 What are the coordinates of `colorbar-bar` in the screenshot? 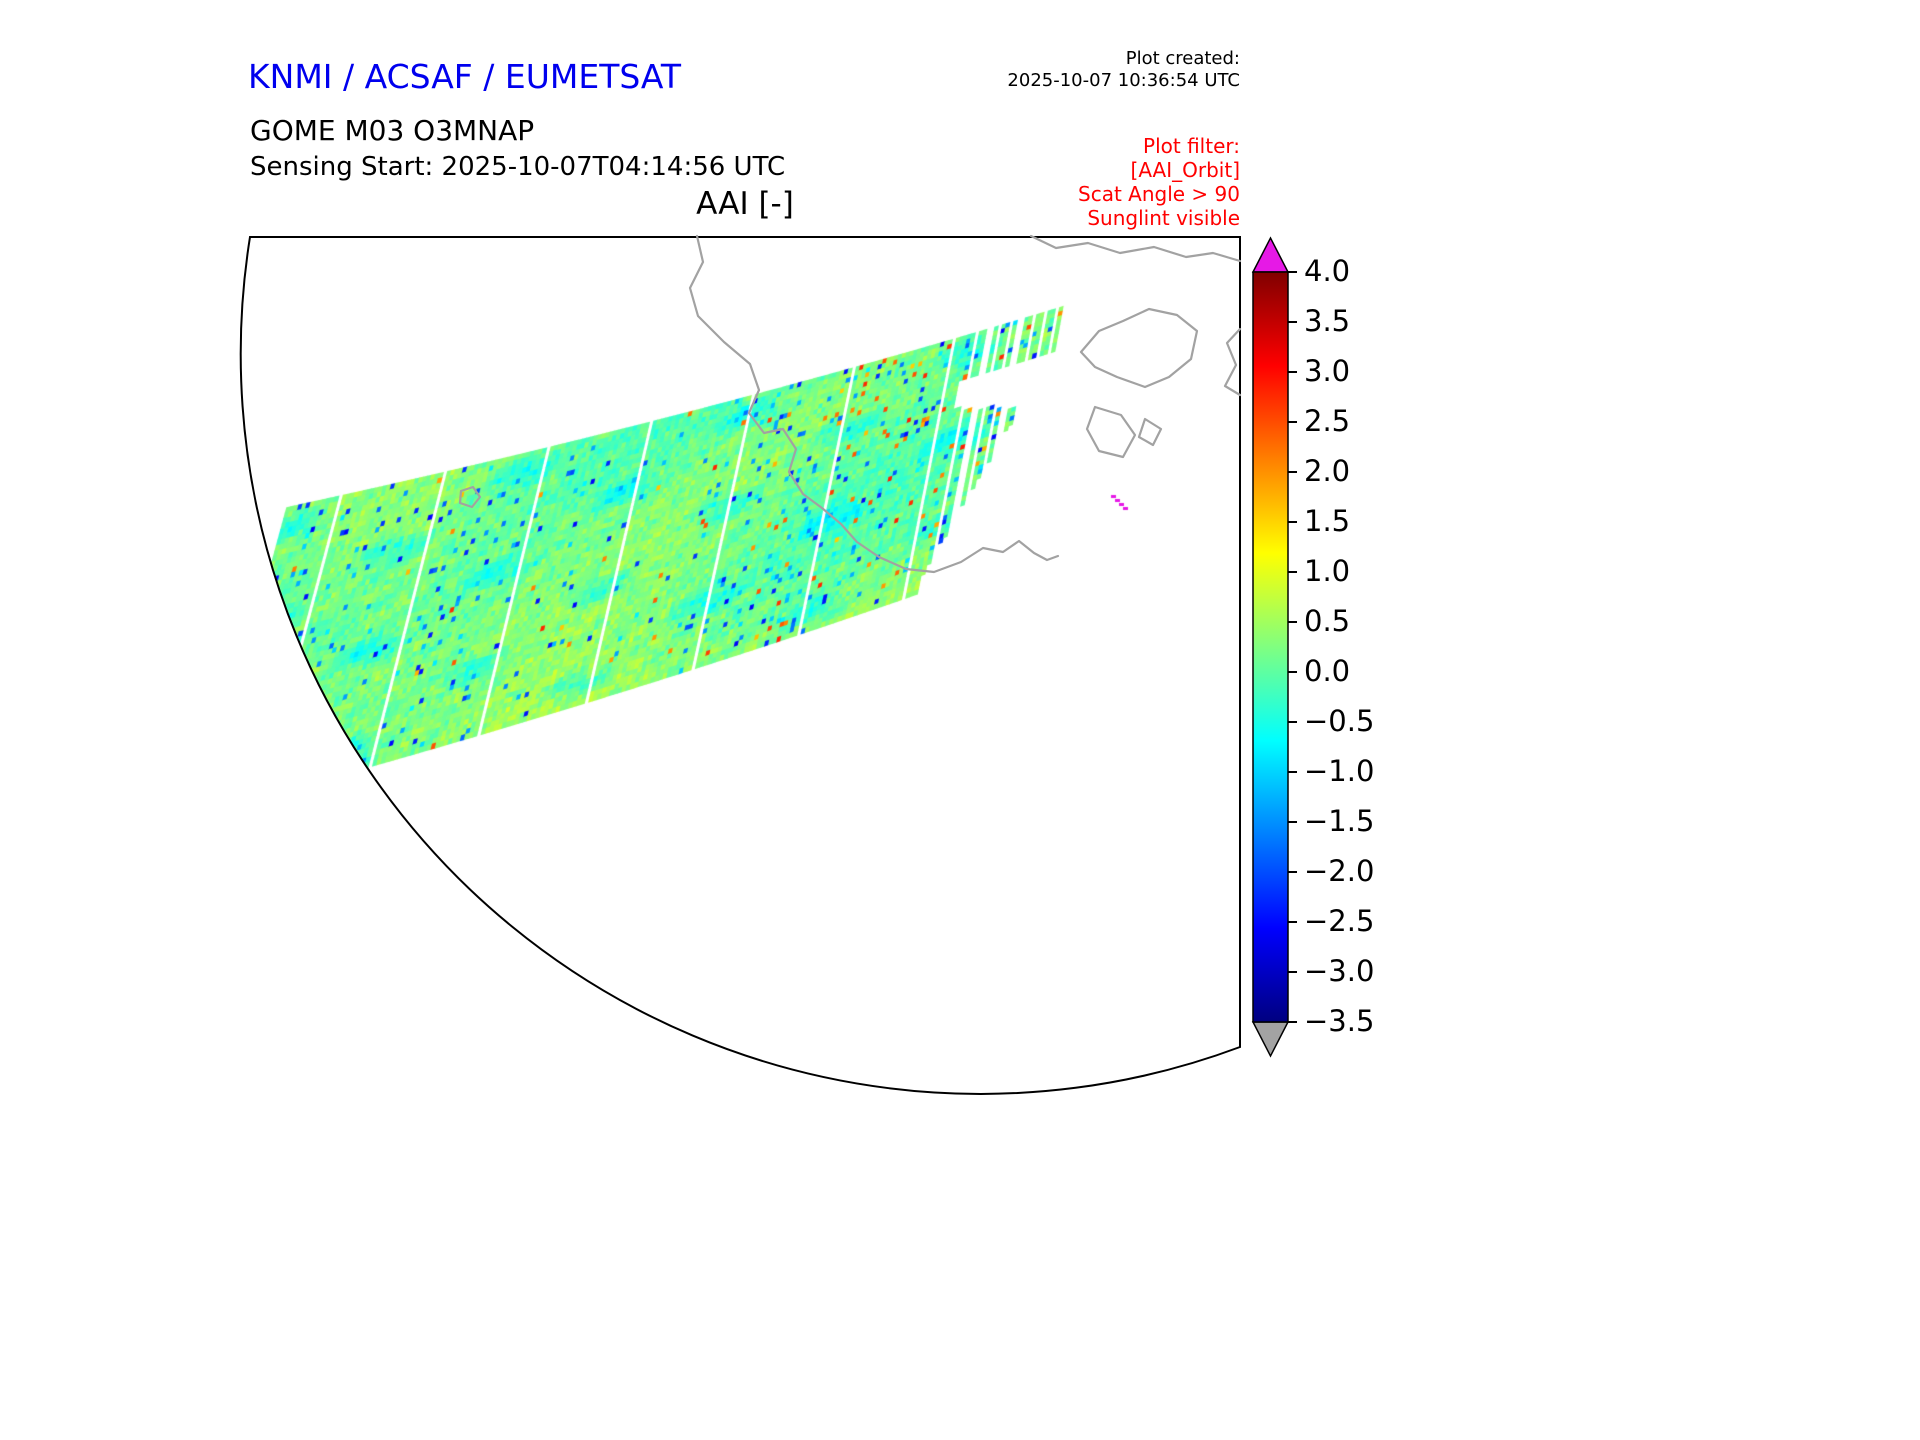 It's located at (1270, 647).